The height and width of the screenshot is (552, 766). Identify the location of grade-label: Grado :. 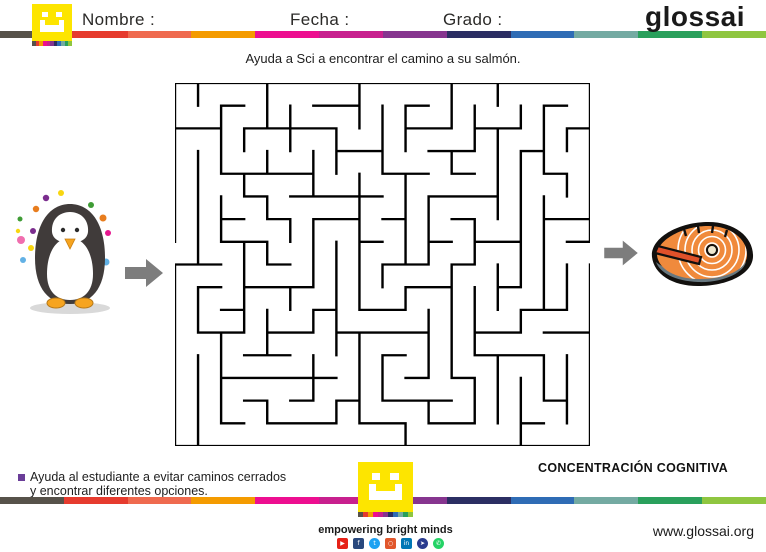
(473, 19).